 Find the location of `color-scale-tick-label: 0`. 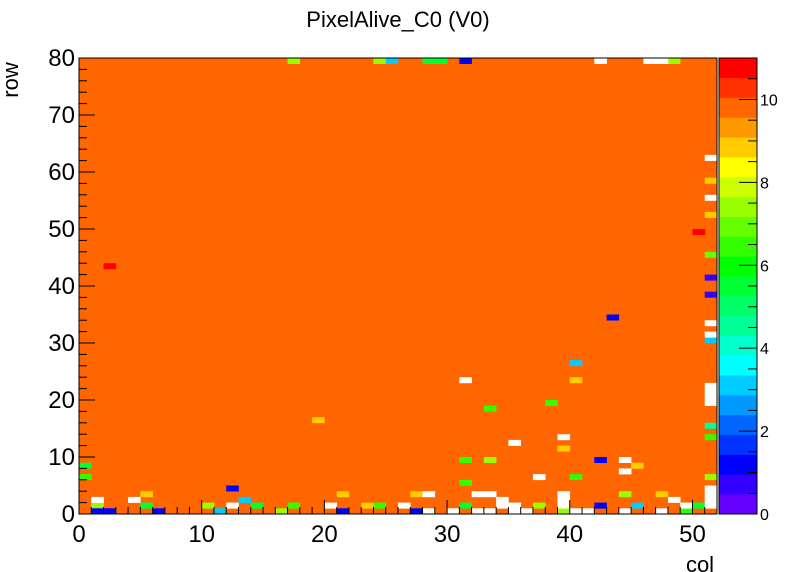

color-scale-tick-label: 0 is located at coordinates (764, 515).